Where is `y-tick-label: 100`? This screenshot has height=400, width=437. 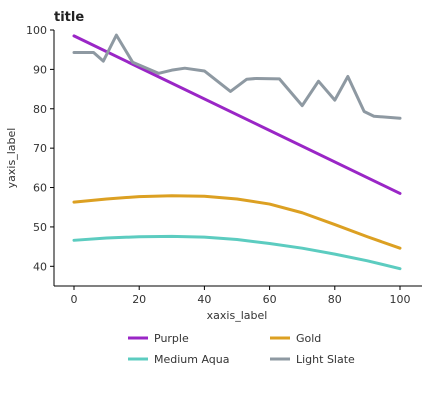 y-tick-label: 100 is located at coordinates (36, 30).